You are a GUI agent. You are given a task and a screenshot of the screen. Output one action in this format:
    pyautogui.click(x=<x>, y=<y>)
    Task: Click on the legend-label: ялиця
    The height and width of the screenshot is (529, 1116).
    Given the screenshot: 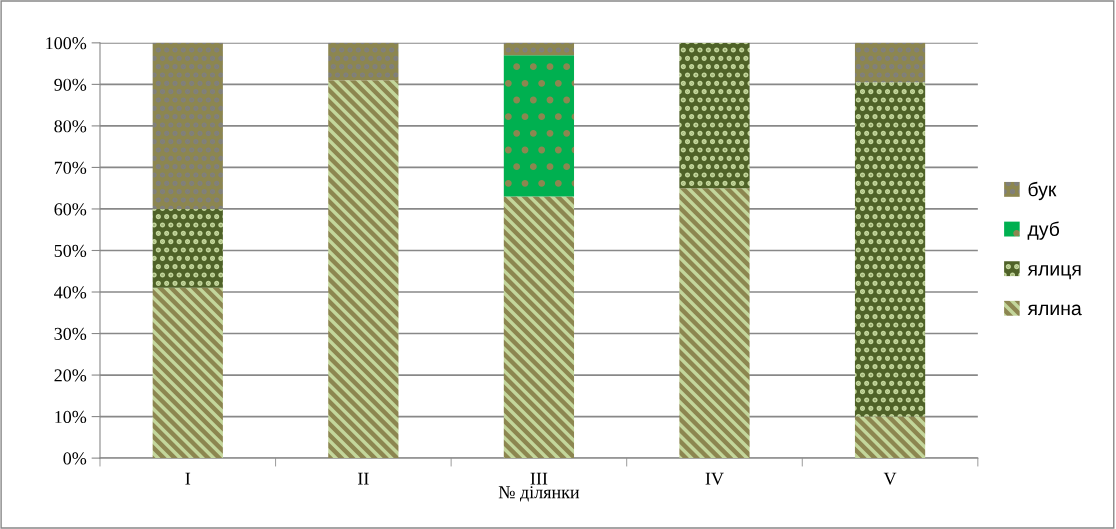 What is the action you would take?
    pyautogui.click(x=1054, y=272)
    